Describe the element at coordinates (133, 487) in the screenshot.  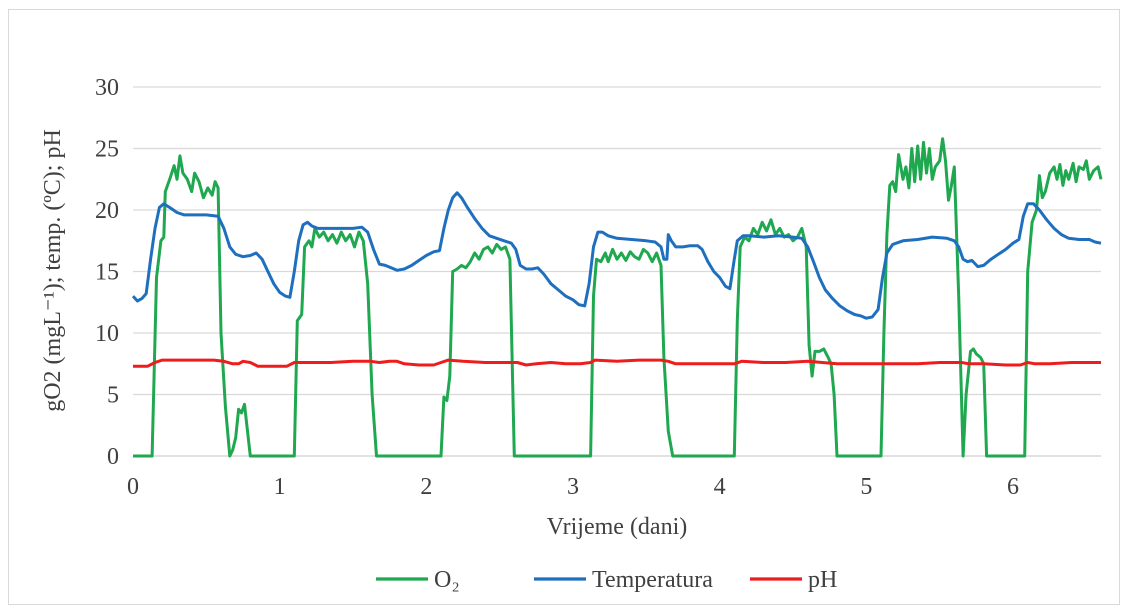
I see `x-tick-label-0: 0` at that location.